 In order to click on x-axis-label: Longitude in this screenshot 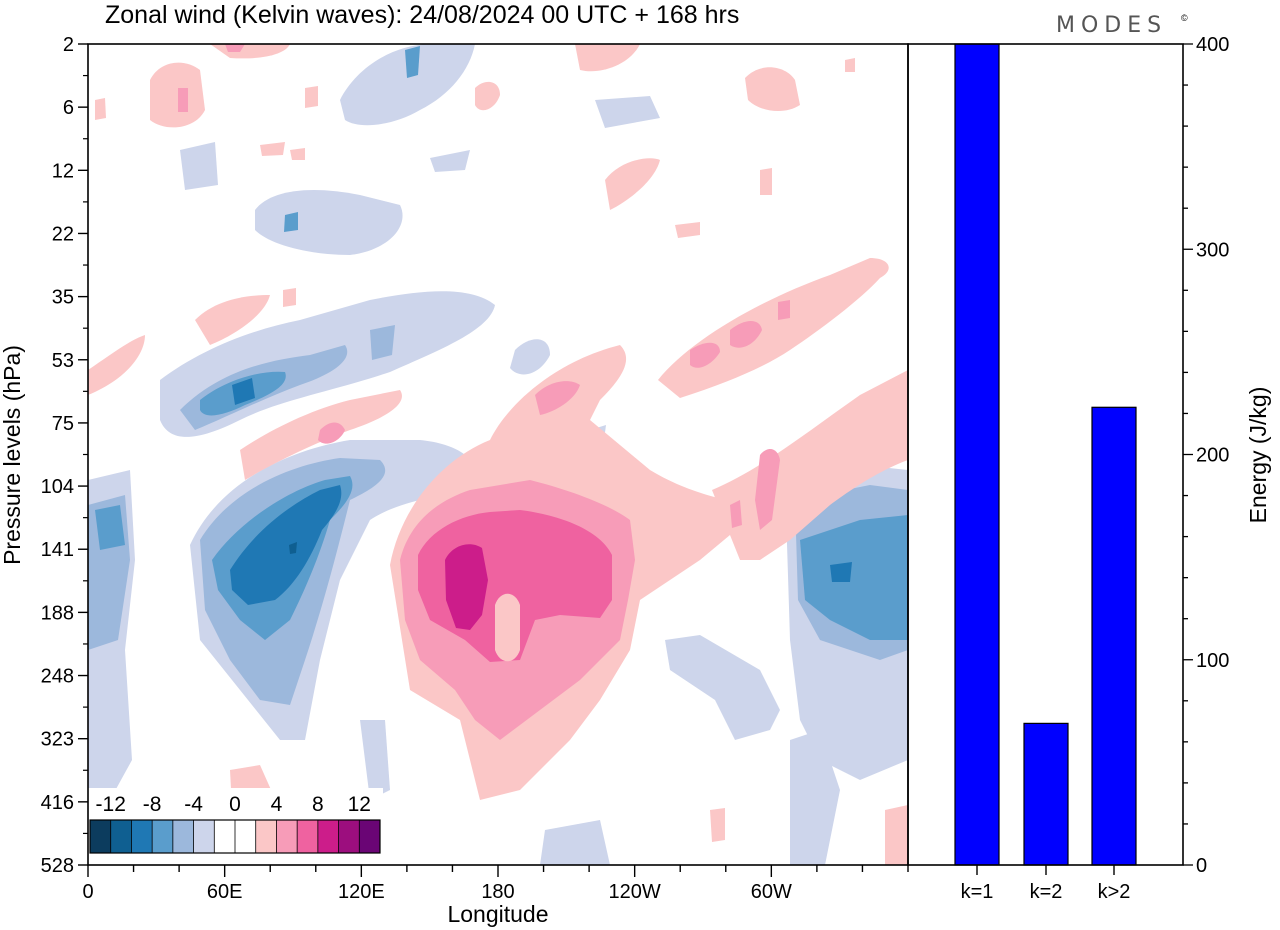, I will do `click(497, 914)`.